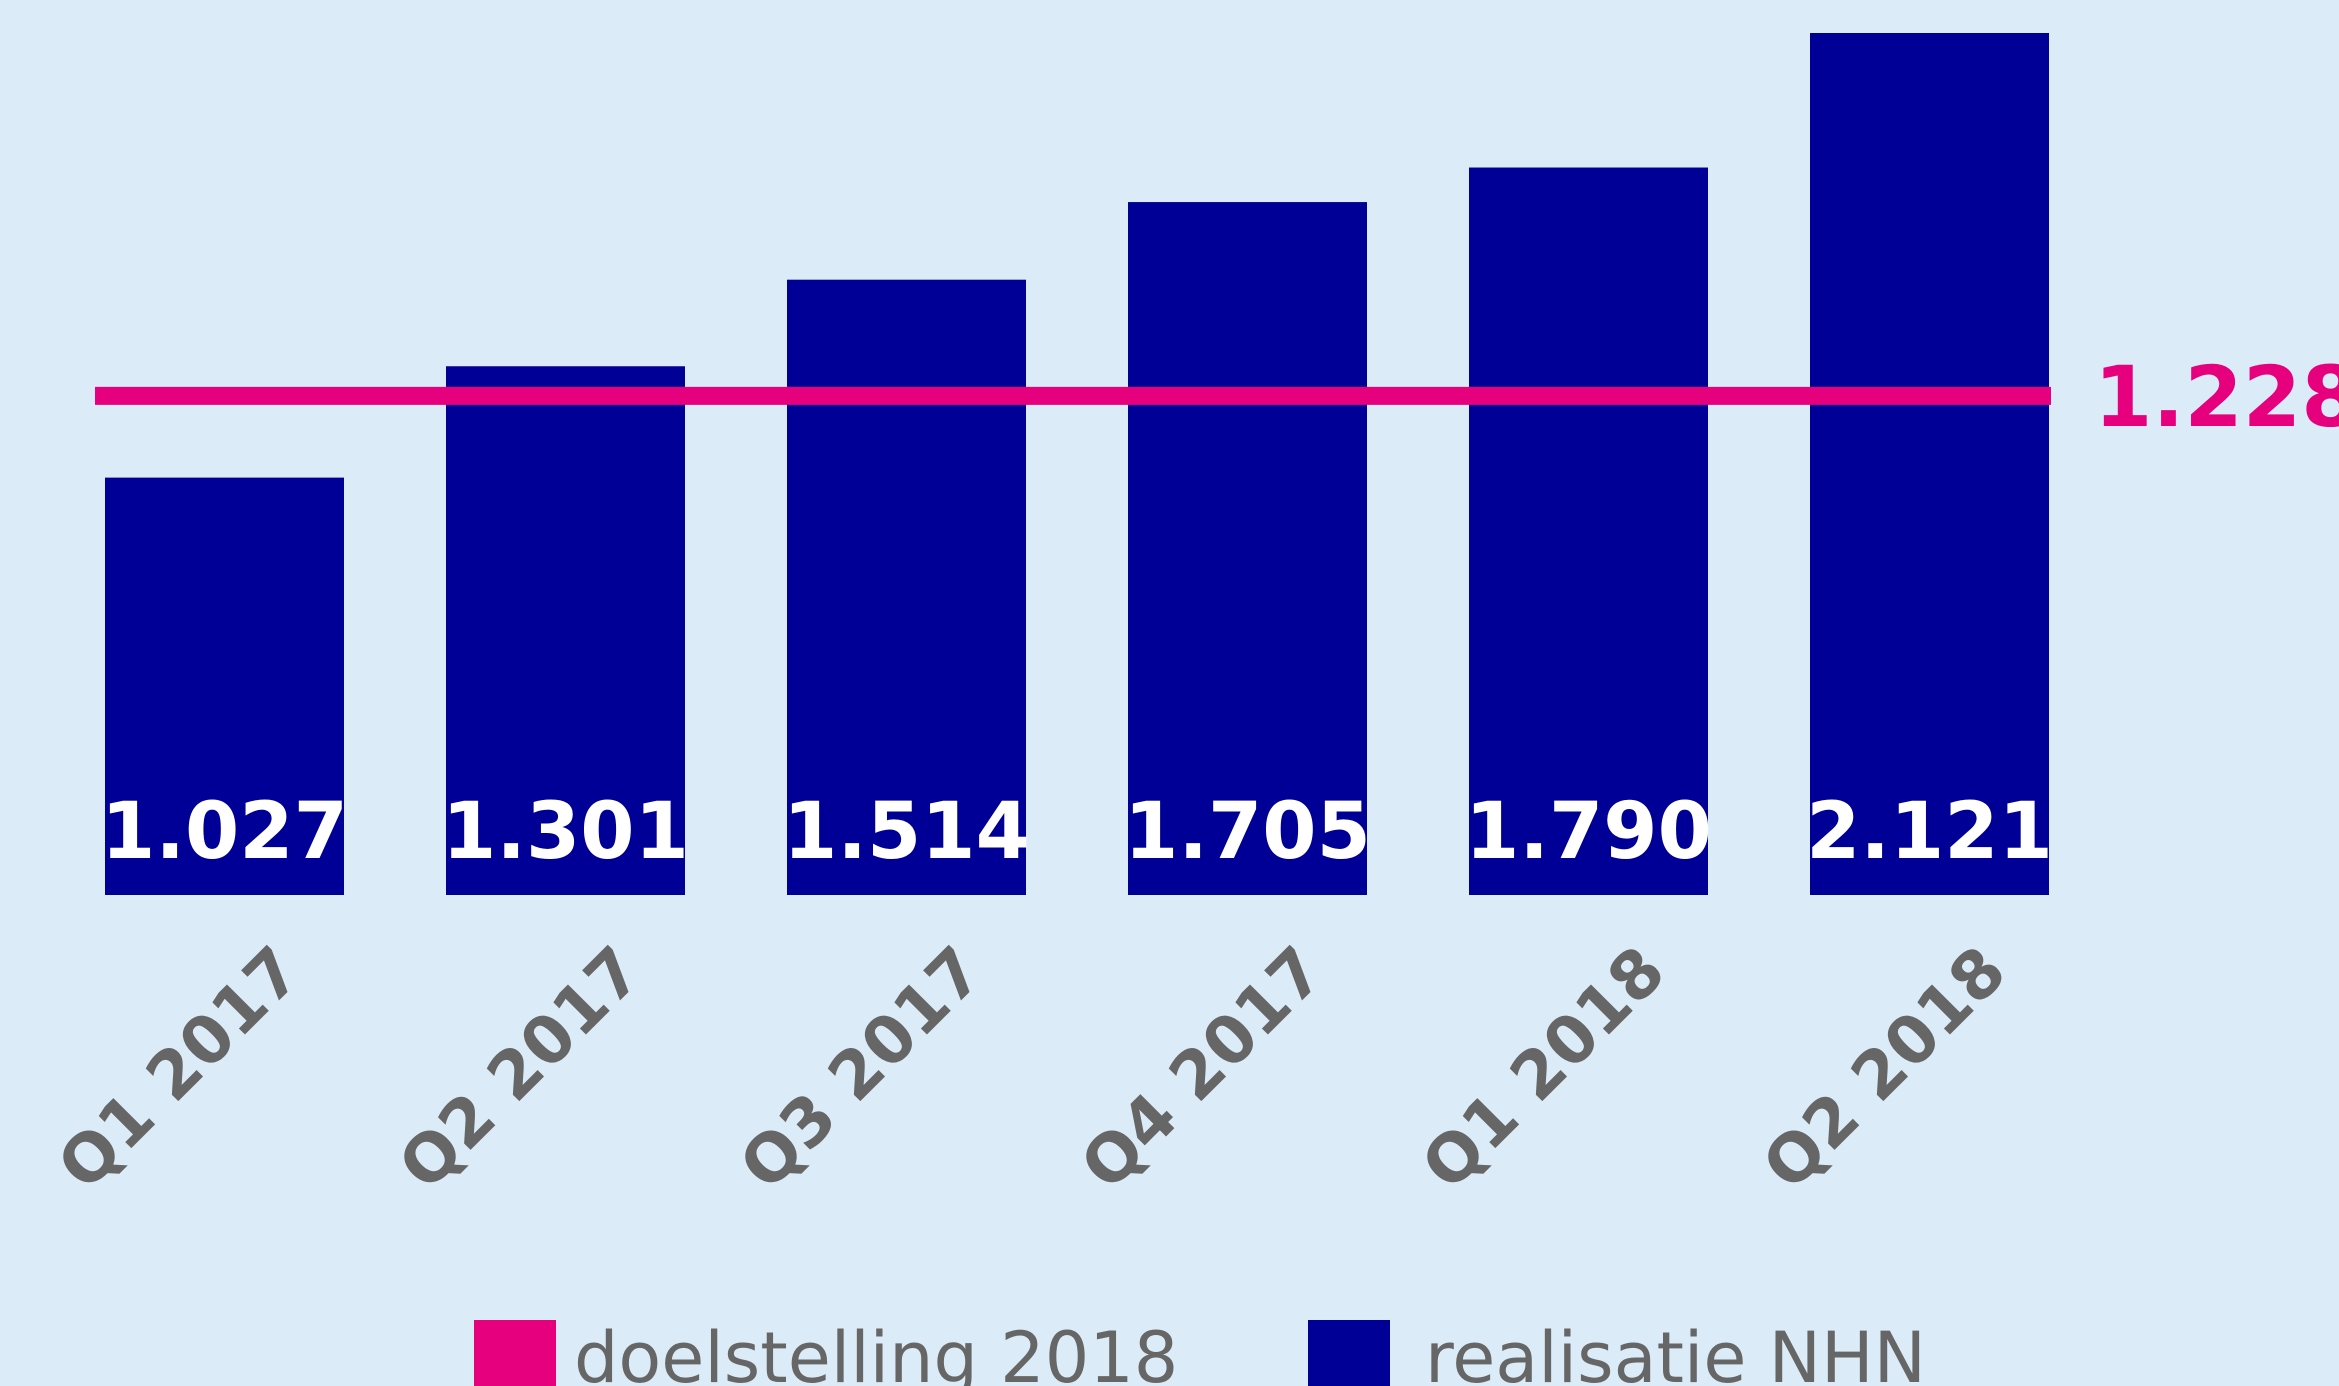 Image resolution: width=2339 pixels, height=1386 pixels. What do you see at coordinates (906, 832) in the screenshot?
I see `value-label: 1.514` at bounding box center [906, 832].